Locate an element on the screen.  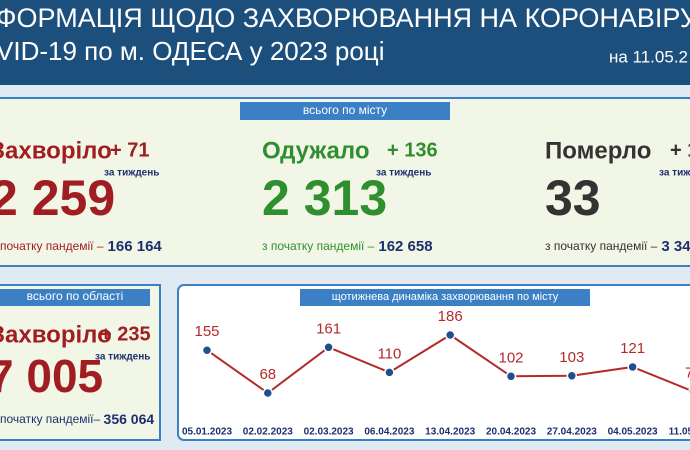
chart-banner is located at coordinates (445, 297).